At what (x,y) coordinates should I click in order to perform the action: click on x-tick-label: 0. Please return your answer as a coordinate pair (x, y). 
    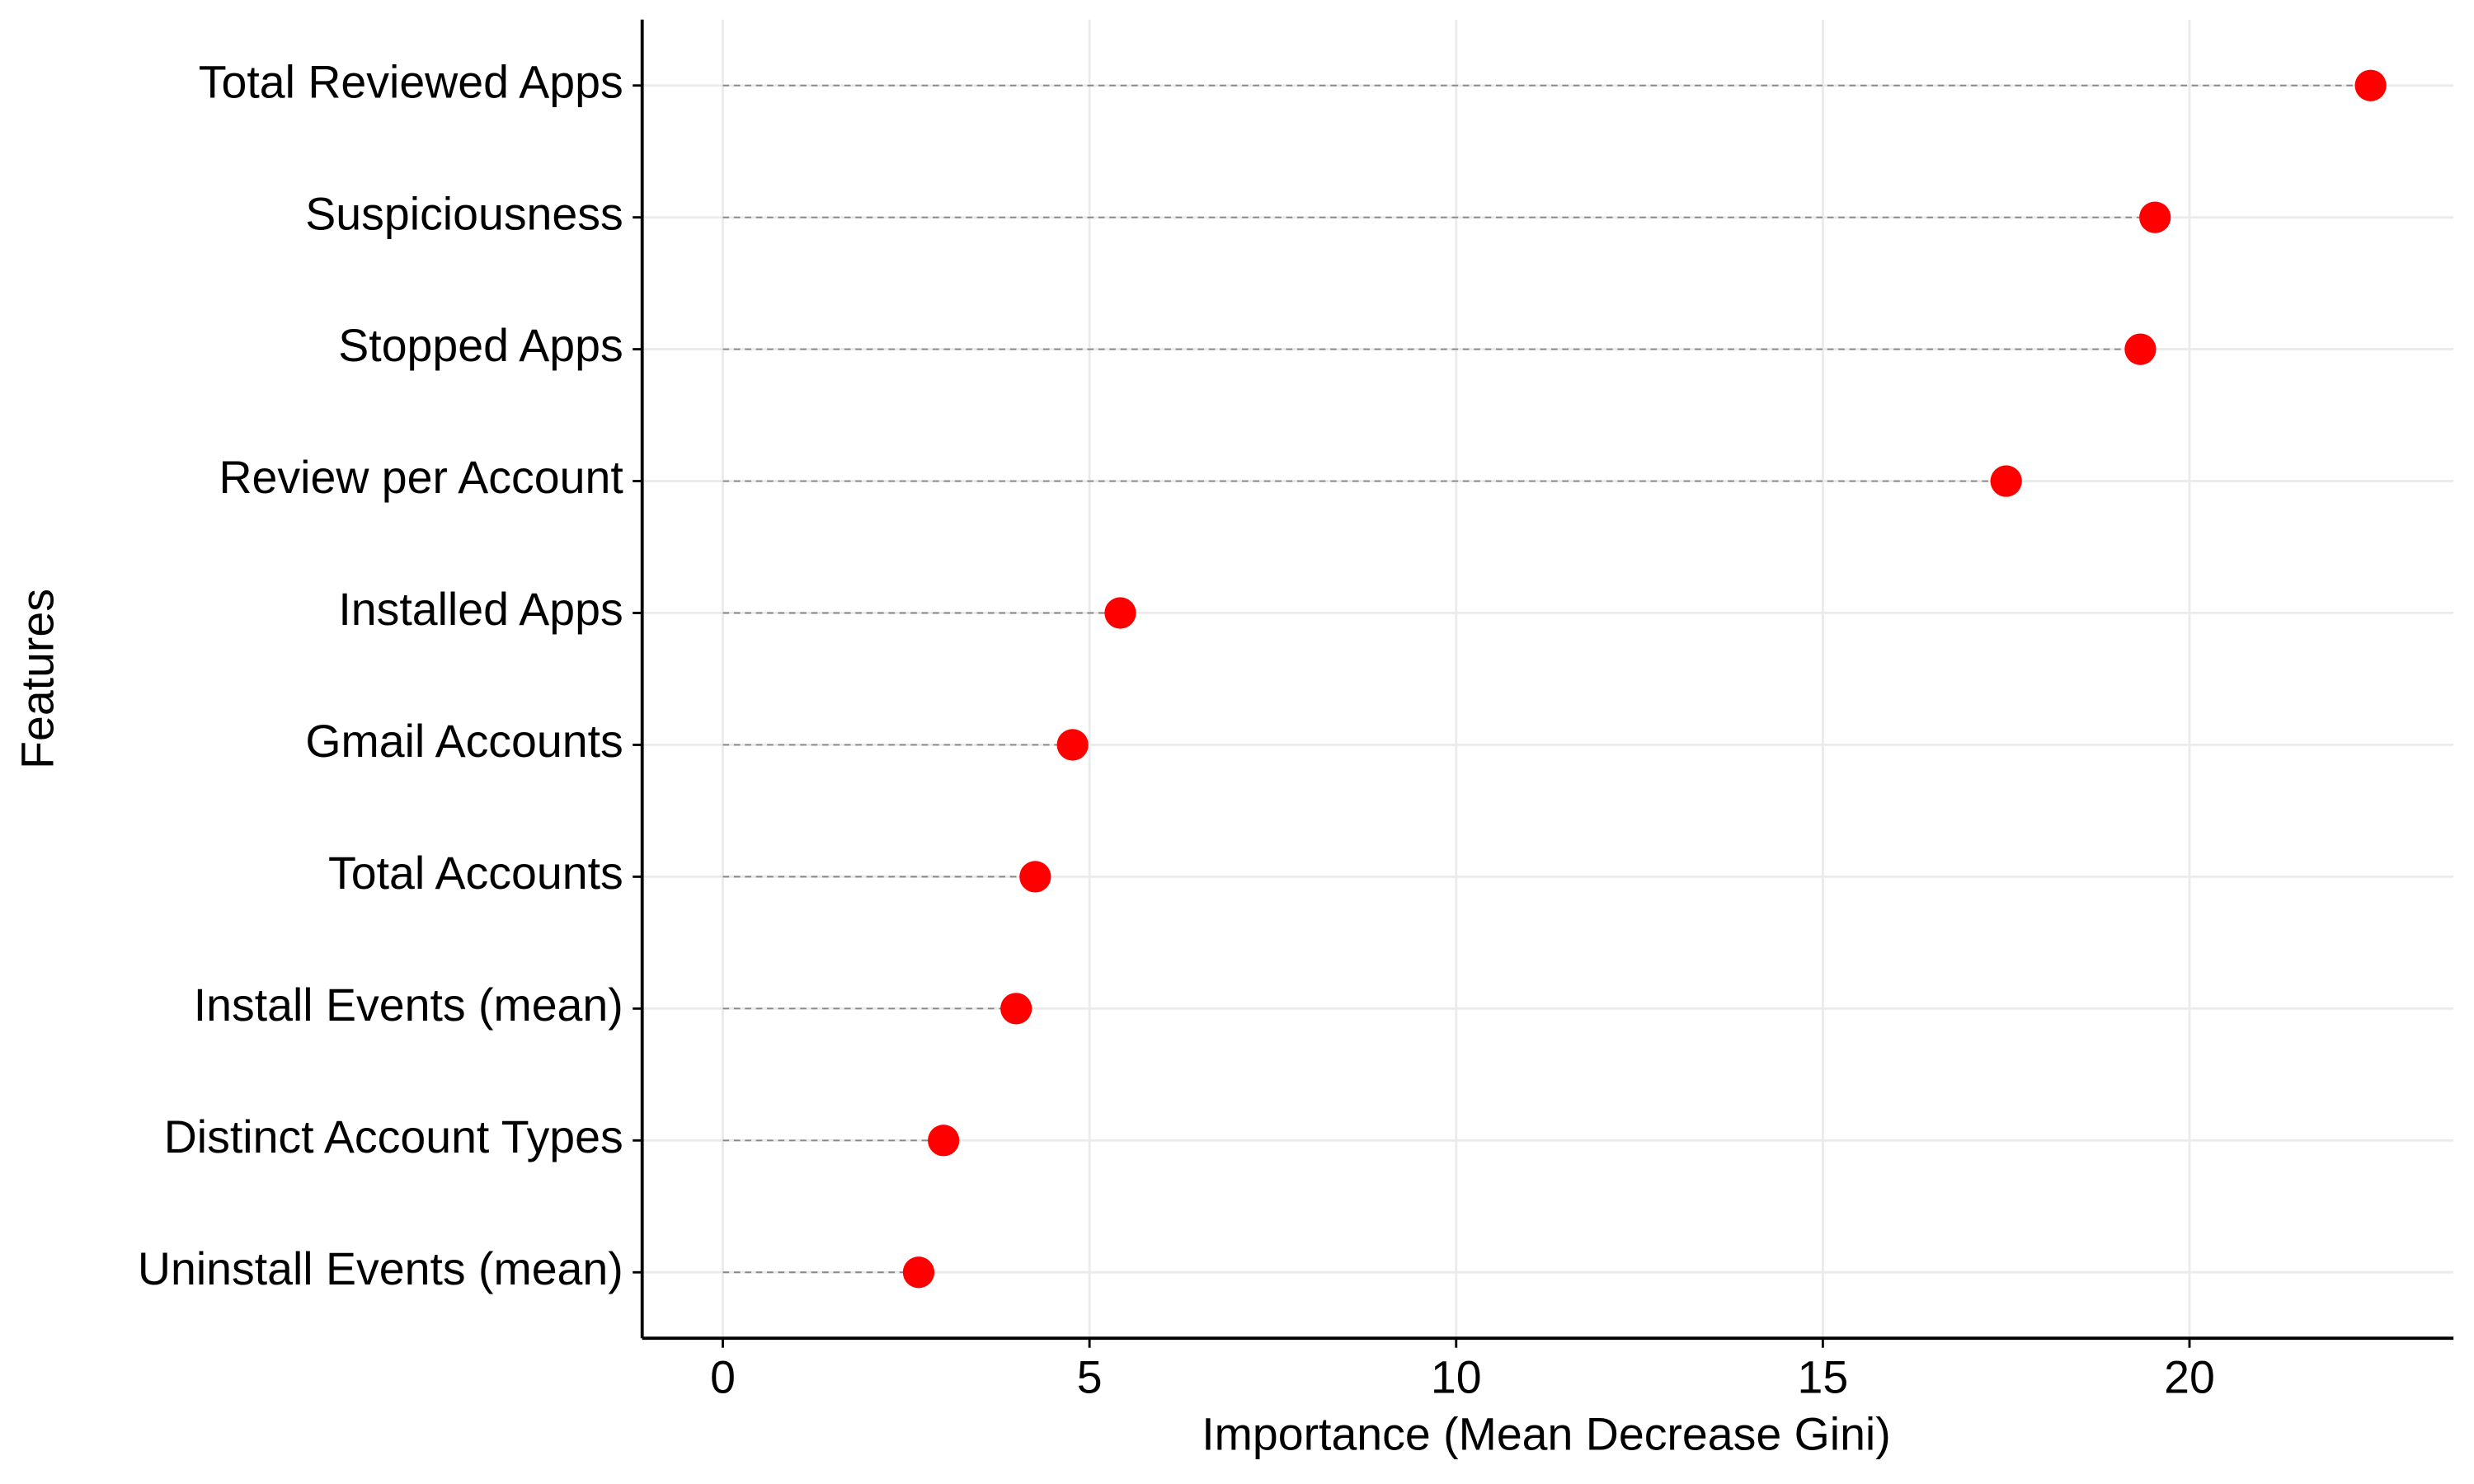
    Looking at the image, I should click on (723, 1377).